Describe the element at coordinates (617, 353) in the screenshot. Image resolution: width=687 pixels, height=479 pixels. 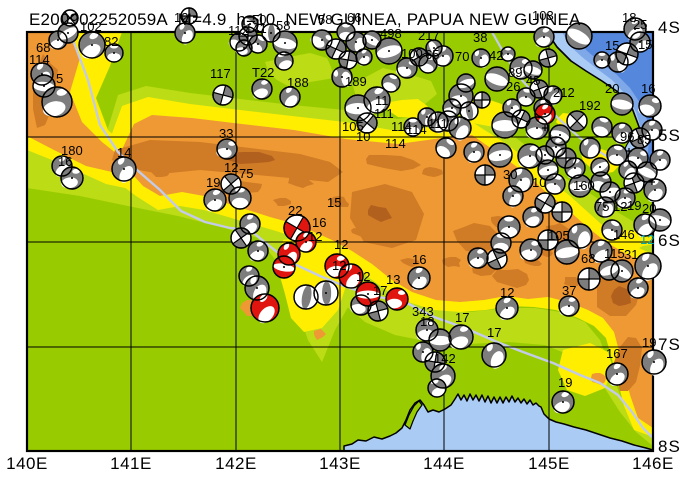
I see `svg-text: 167` at that location.